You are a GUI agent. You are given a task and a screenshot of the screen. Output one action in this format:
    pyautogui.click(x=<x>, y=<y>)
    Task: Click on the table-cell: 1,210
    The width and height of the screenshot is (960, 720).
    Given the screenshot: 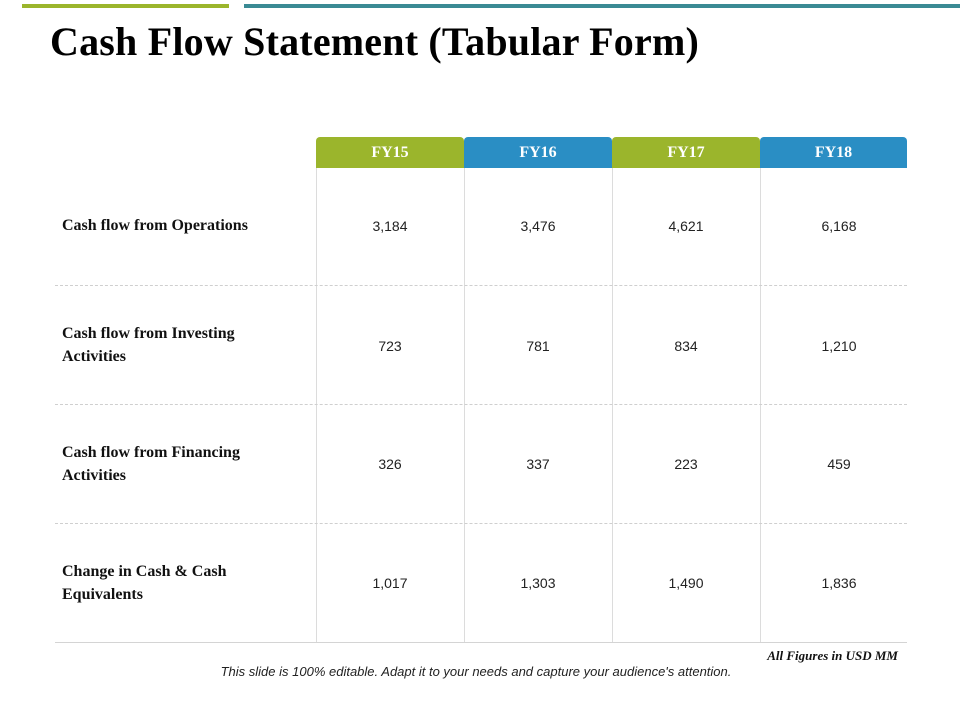 What is the action you would take?
    pyautogui.click(x=839, y=346)
    